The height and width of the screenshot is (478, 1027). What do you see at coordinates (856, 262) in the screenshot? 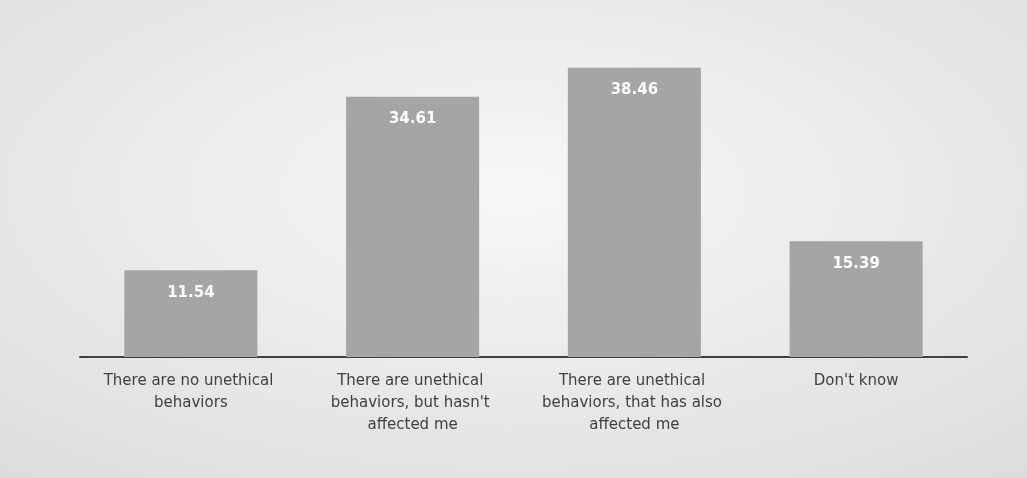
I see `data-label: 15.39` at bounding box center [856, 262].